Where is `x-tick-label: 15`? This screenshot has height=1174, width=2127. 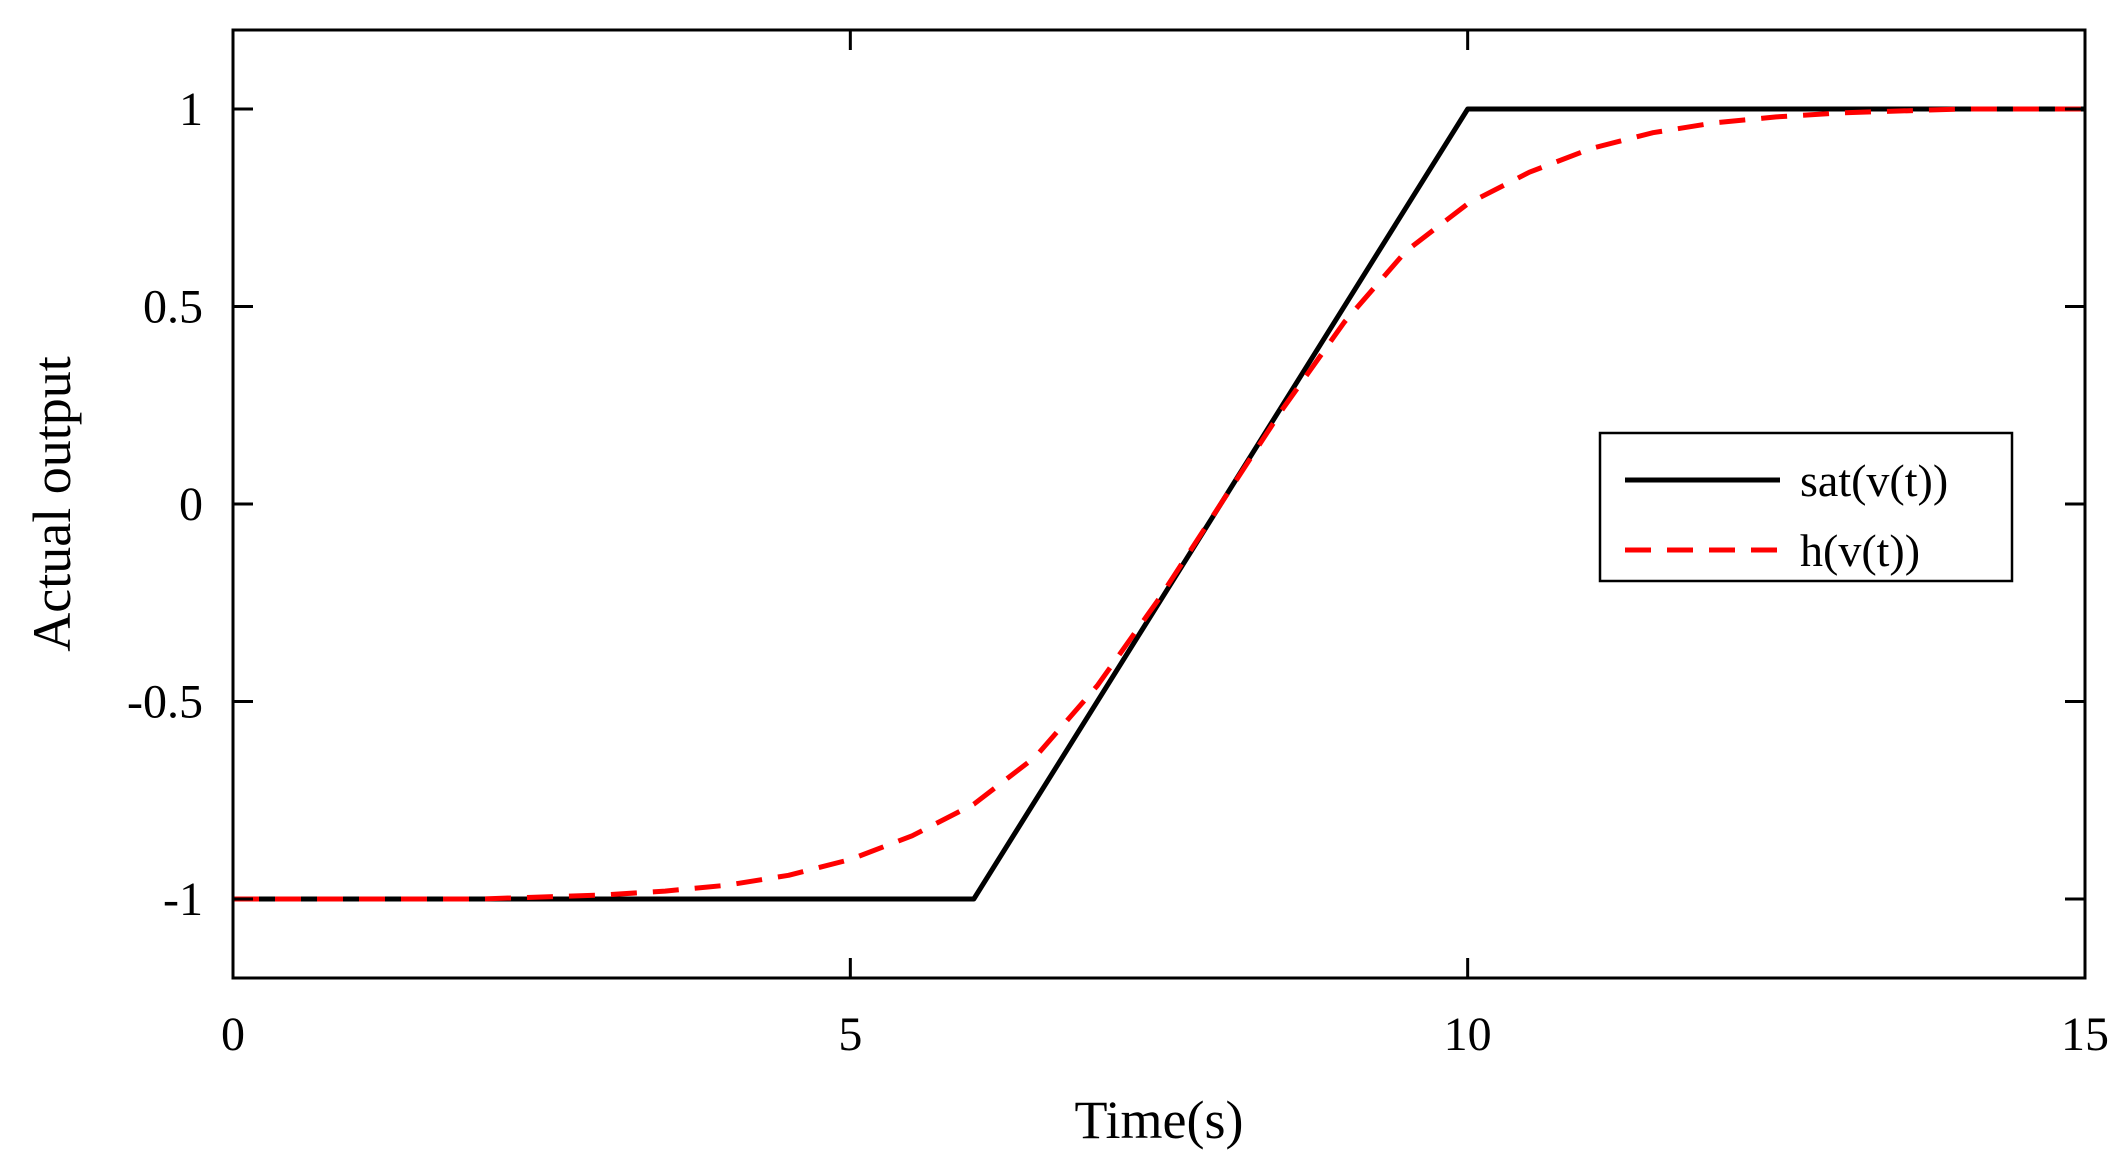
x-tick-label: 15 is located at coordinates (2085, 1034).